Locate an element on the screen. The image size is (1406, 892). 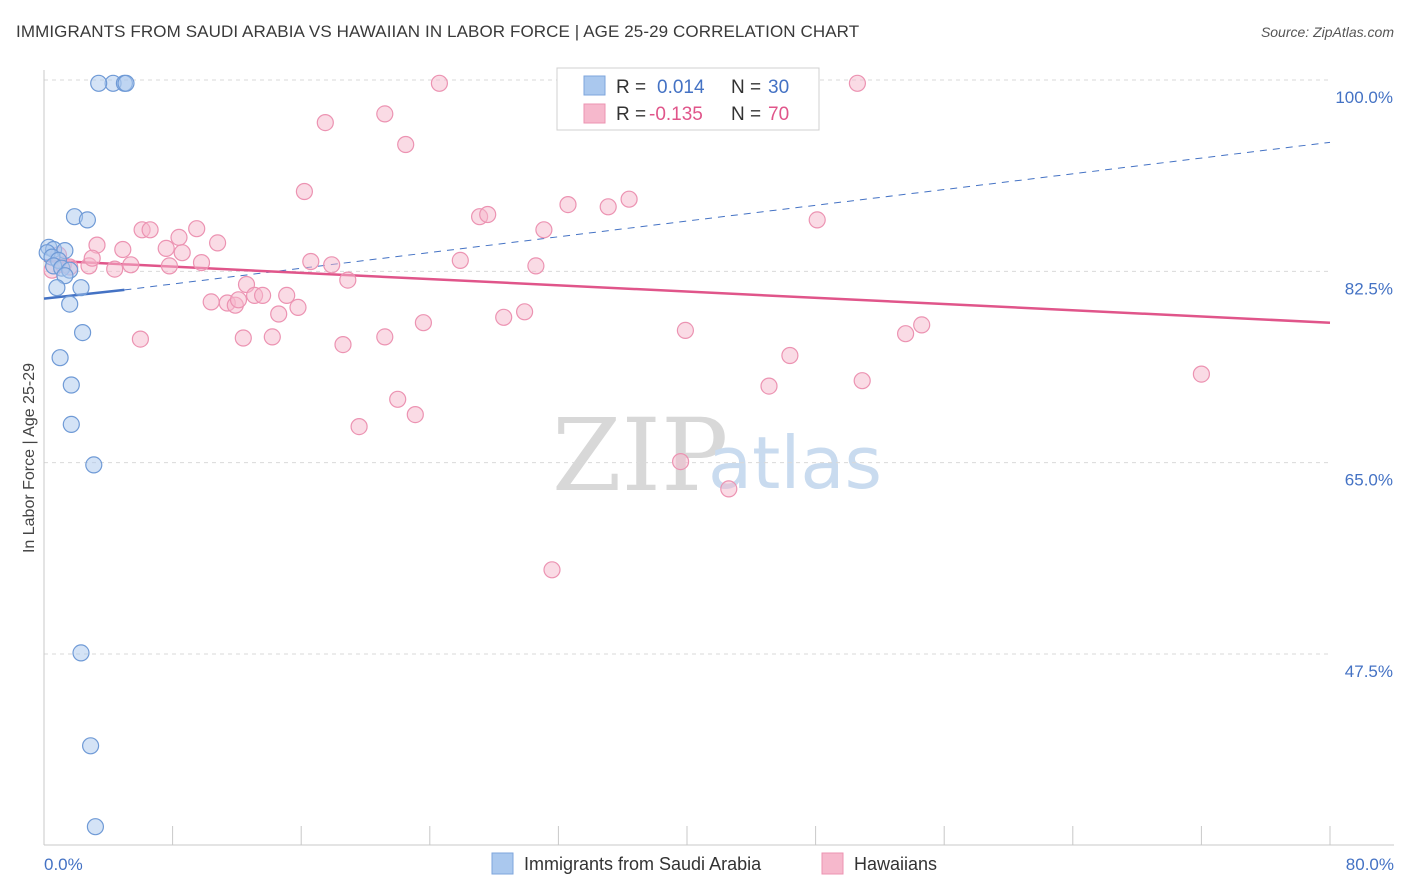
legend-r-label-pink: R = is located at coordinates (631, 114).